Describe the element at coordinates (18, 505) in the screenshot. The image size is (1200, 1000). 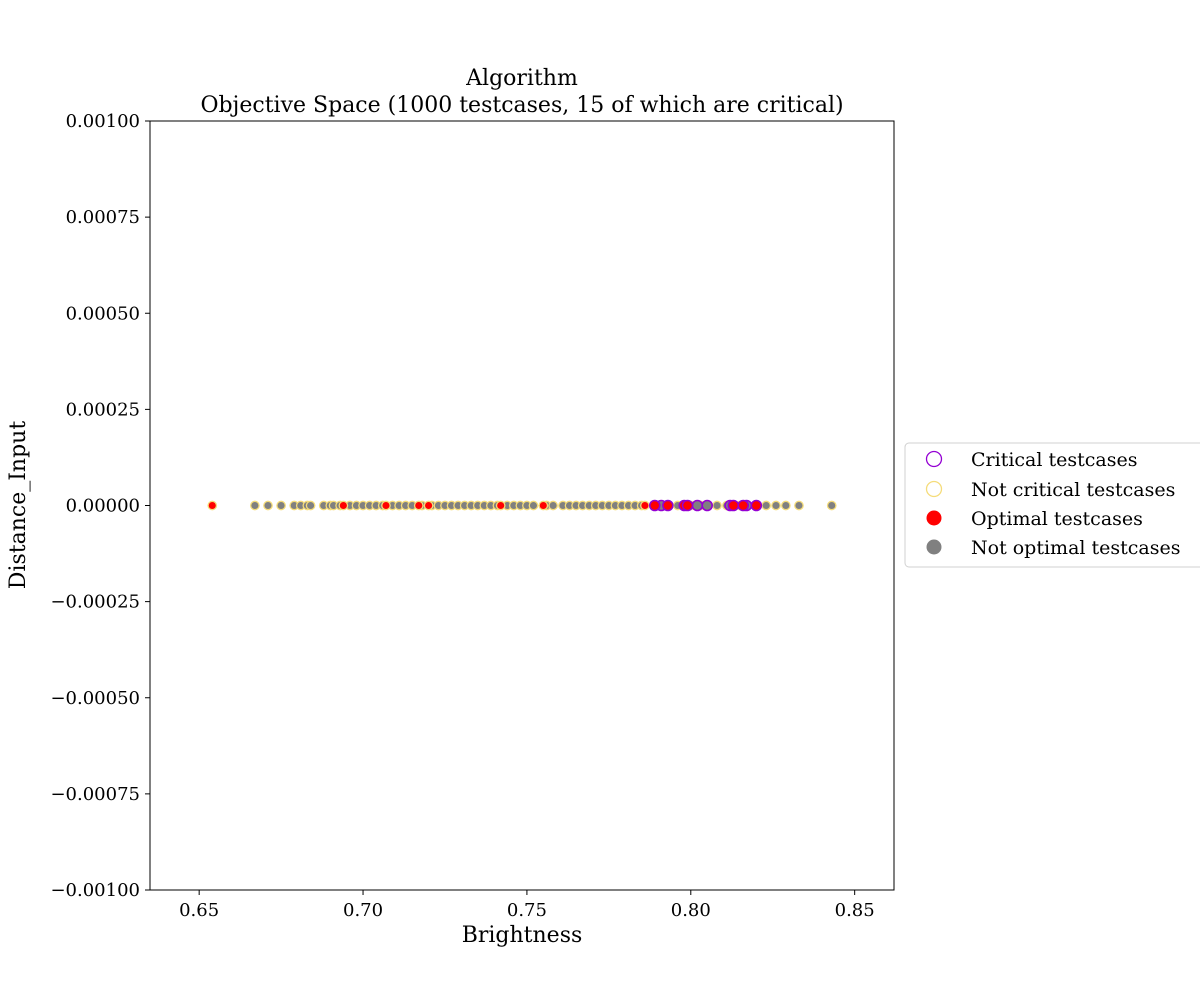
I see `y-axis-label: Distance_Input` at that location.